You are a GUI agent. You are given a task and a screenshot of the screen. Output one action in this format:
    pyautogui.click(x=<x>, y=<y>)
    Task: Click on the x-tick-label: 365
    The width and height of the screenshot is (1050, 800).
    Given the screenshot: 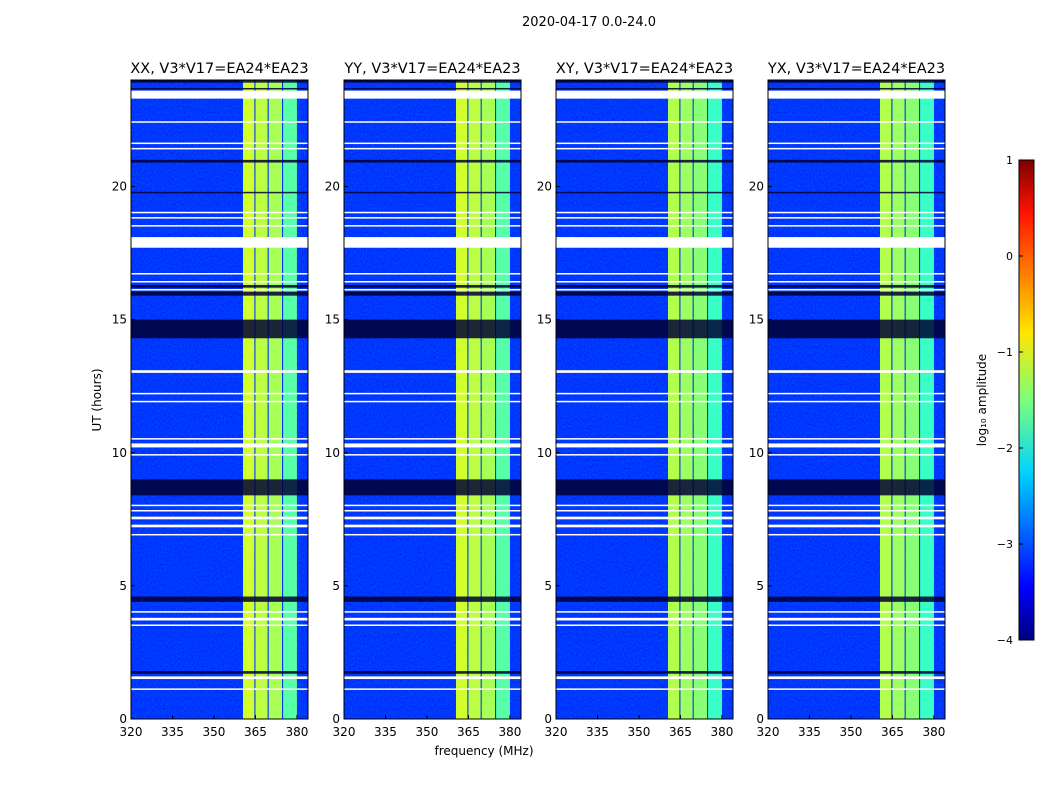 What is the action you would take?
    pyautogui.click(x=468, y=732)
    